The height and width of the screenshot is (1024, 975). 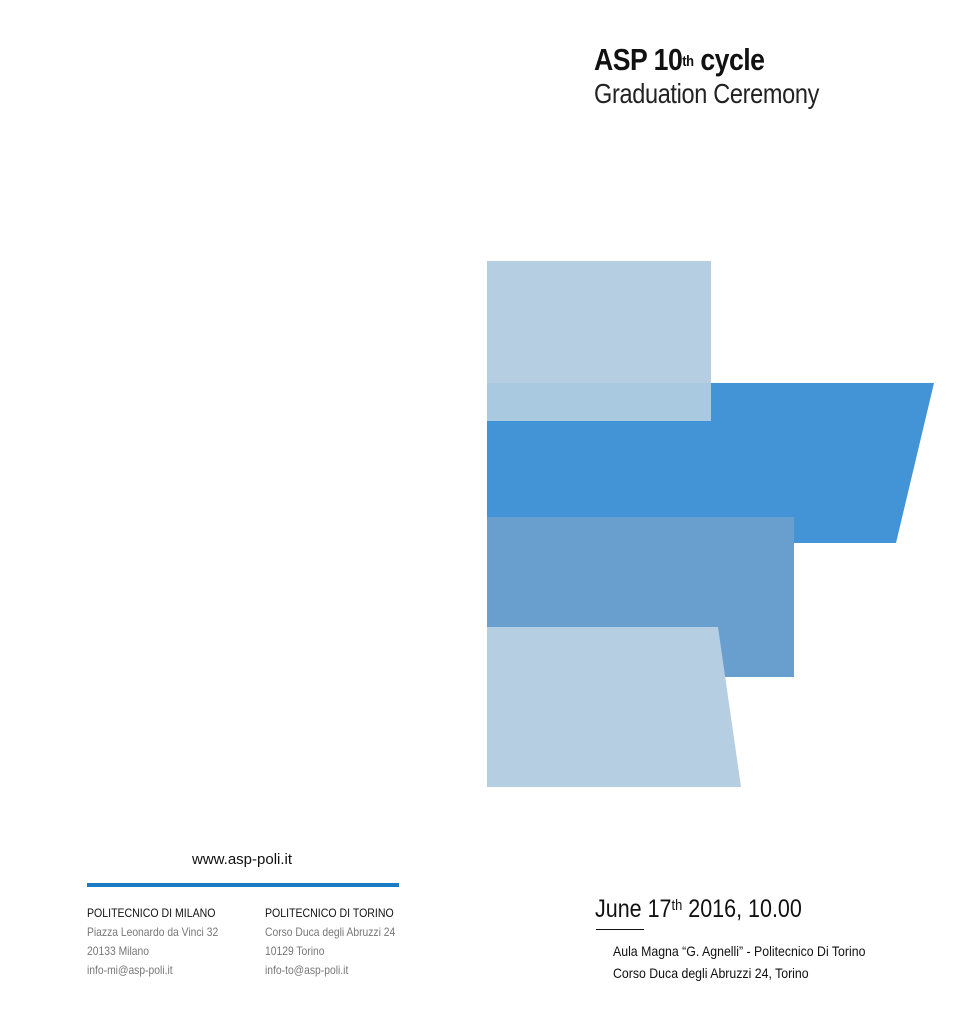 What do you see at coordinates (677, 905) in the screenshot?
I see `date-superscript: th` at bounding box center [677, 905].